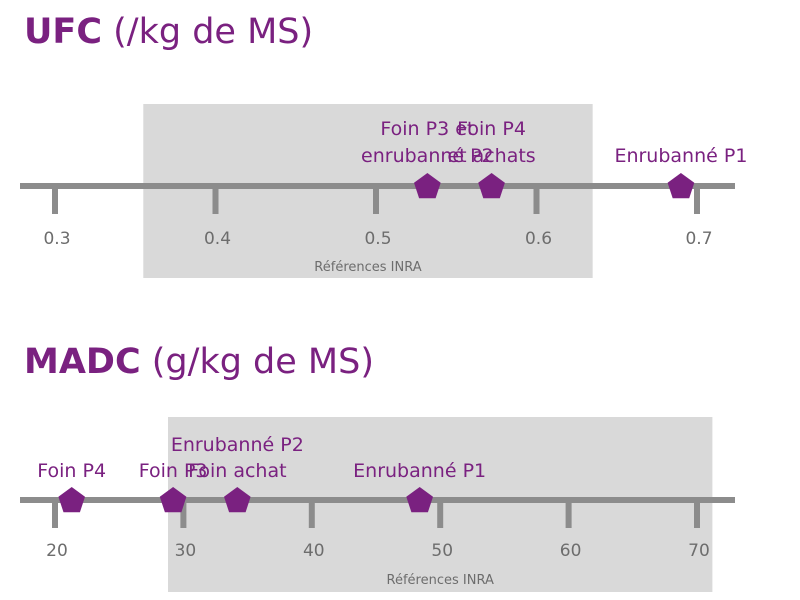 This screenshot has height=600, width=800. Describe the element at coordinates (680, 156) in the screenshot. I see `ufc-point-label-2-0: Enrubanné P1` at that location.